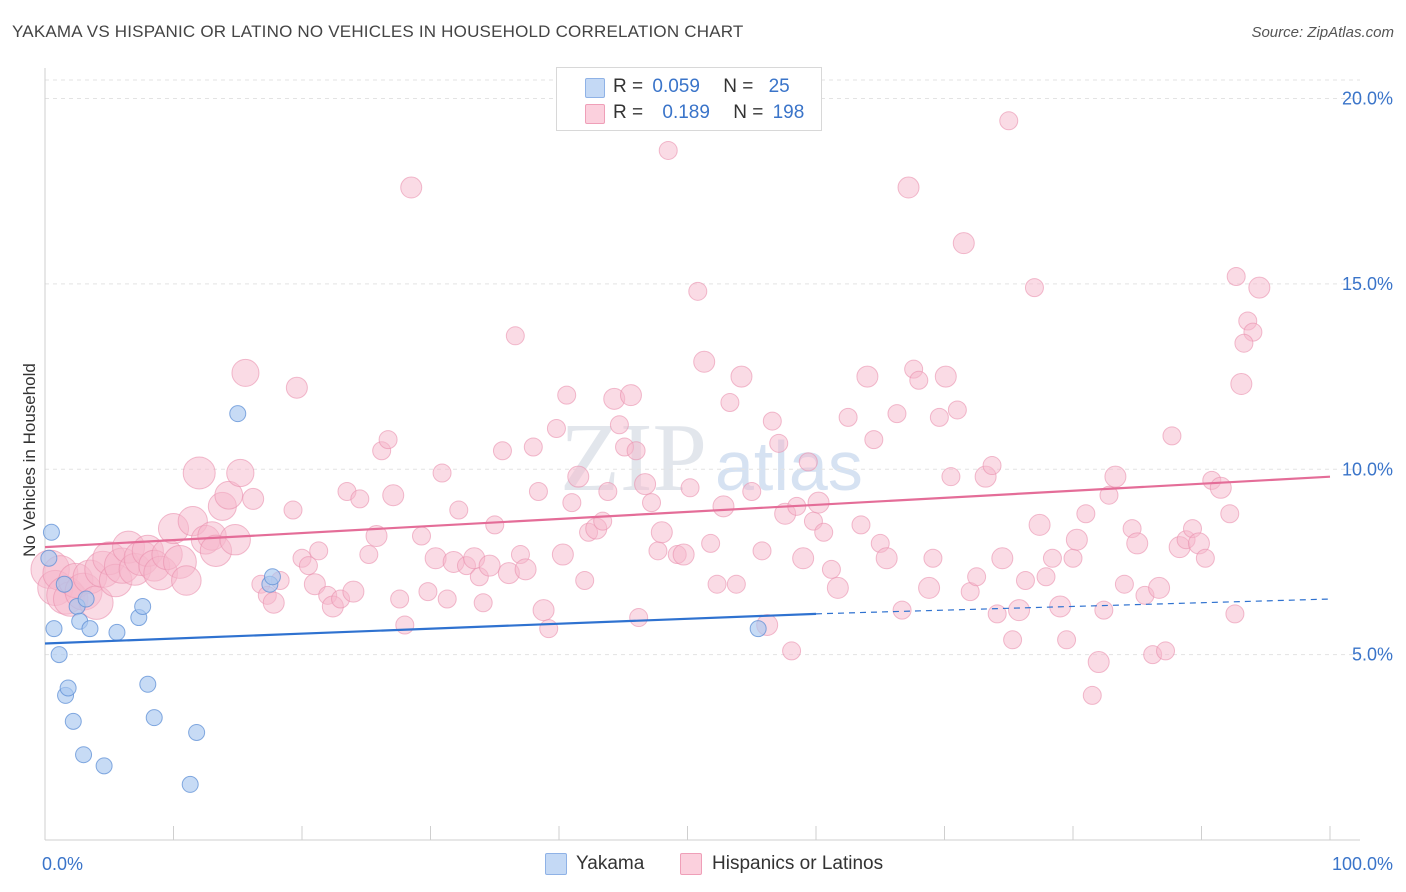  I want to click on x-tick-label: 0.0%, so click(62, 864).